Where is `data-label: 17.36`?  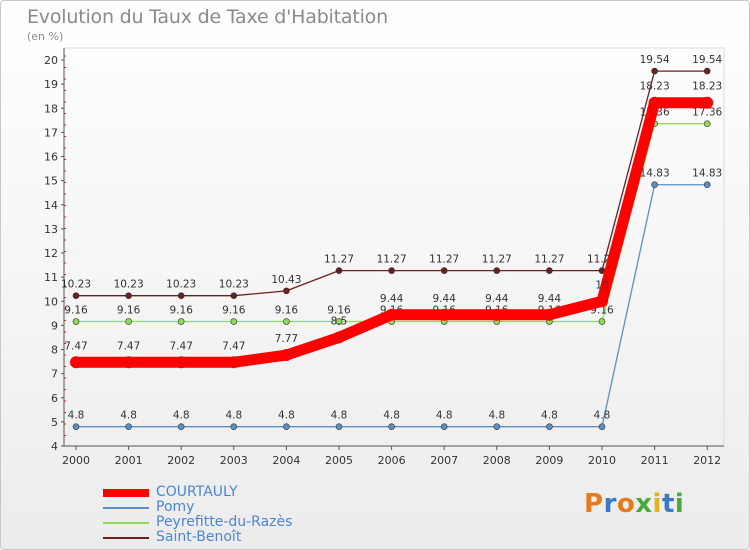
data-label: 17.36 is located at coordinates (707, 113).